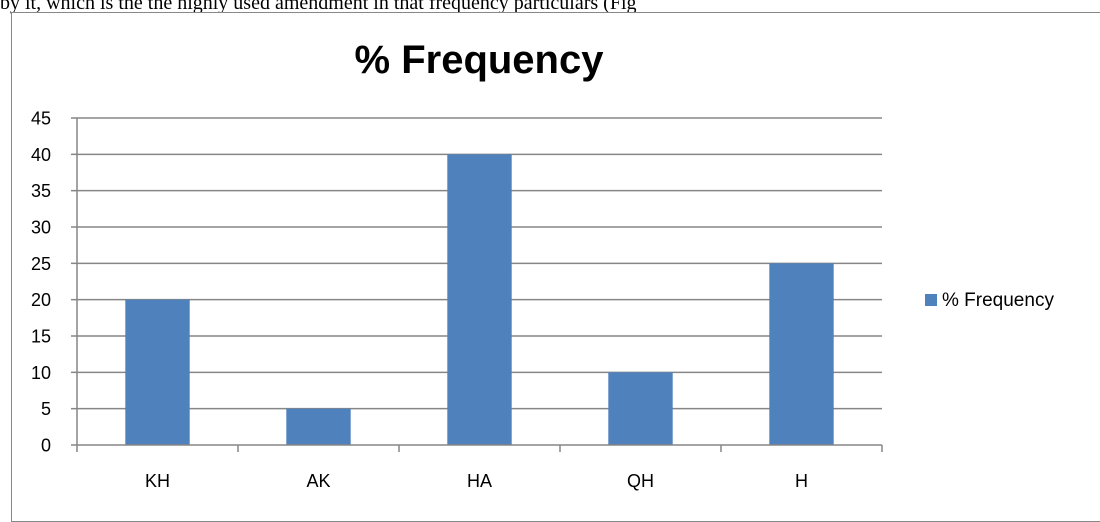 The width and height of the screenshot is (1100, 522). Describe the element at coordinates (640, 408) in the screenshot. I see `bar-qh` at that location.